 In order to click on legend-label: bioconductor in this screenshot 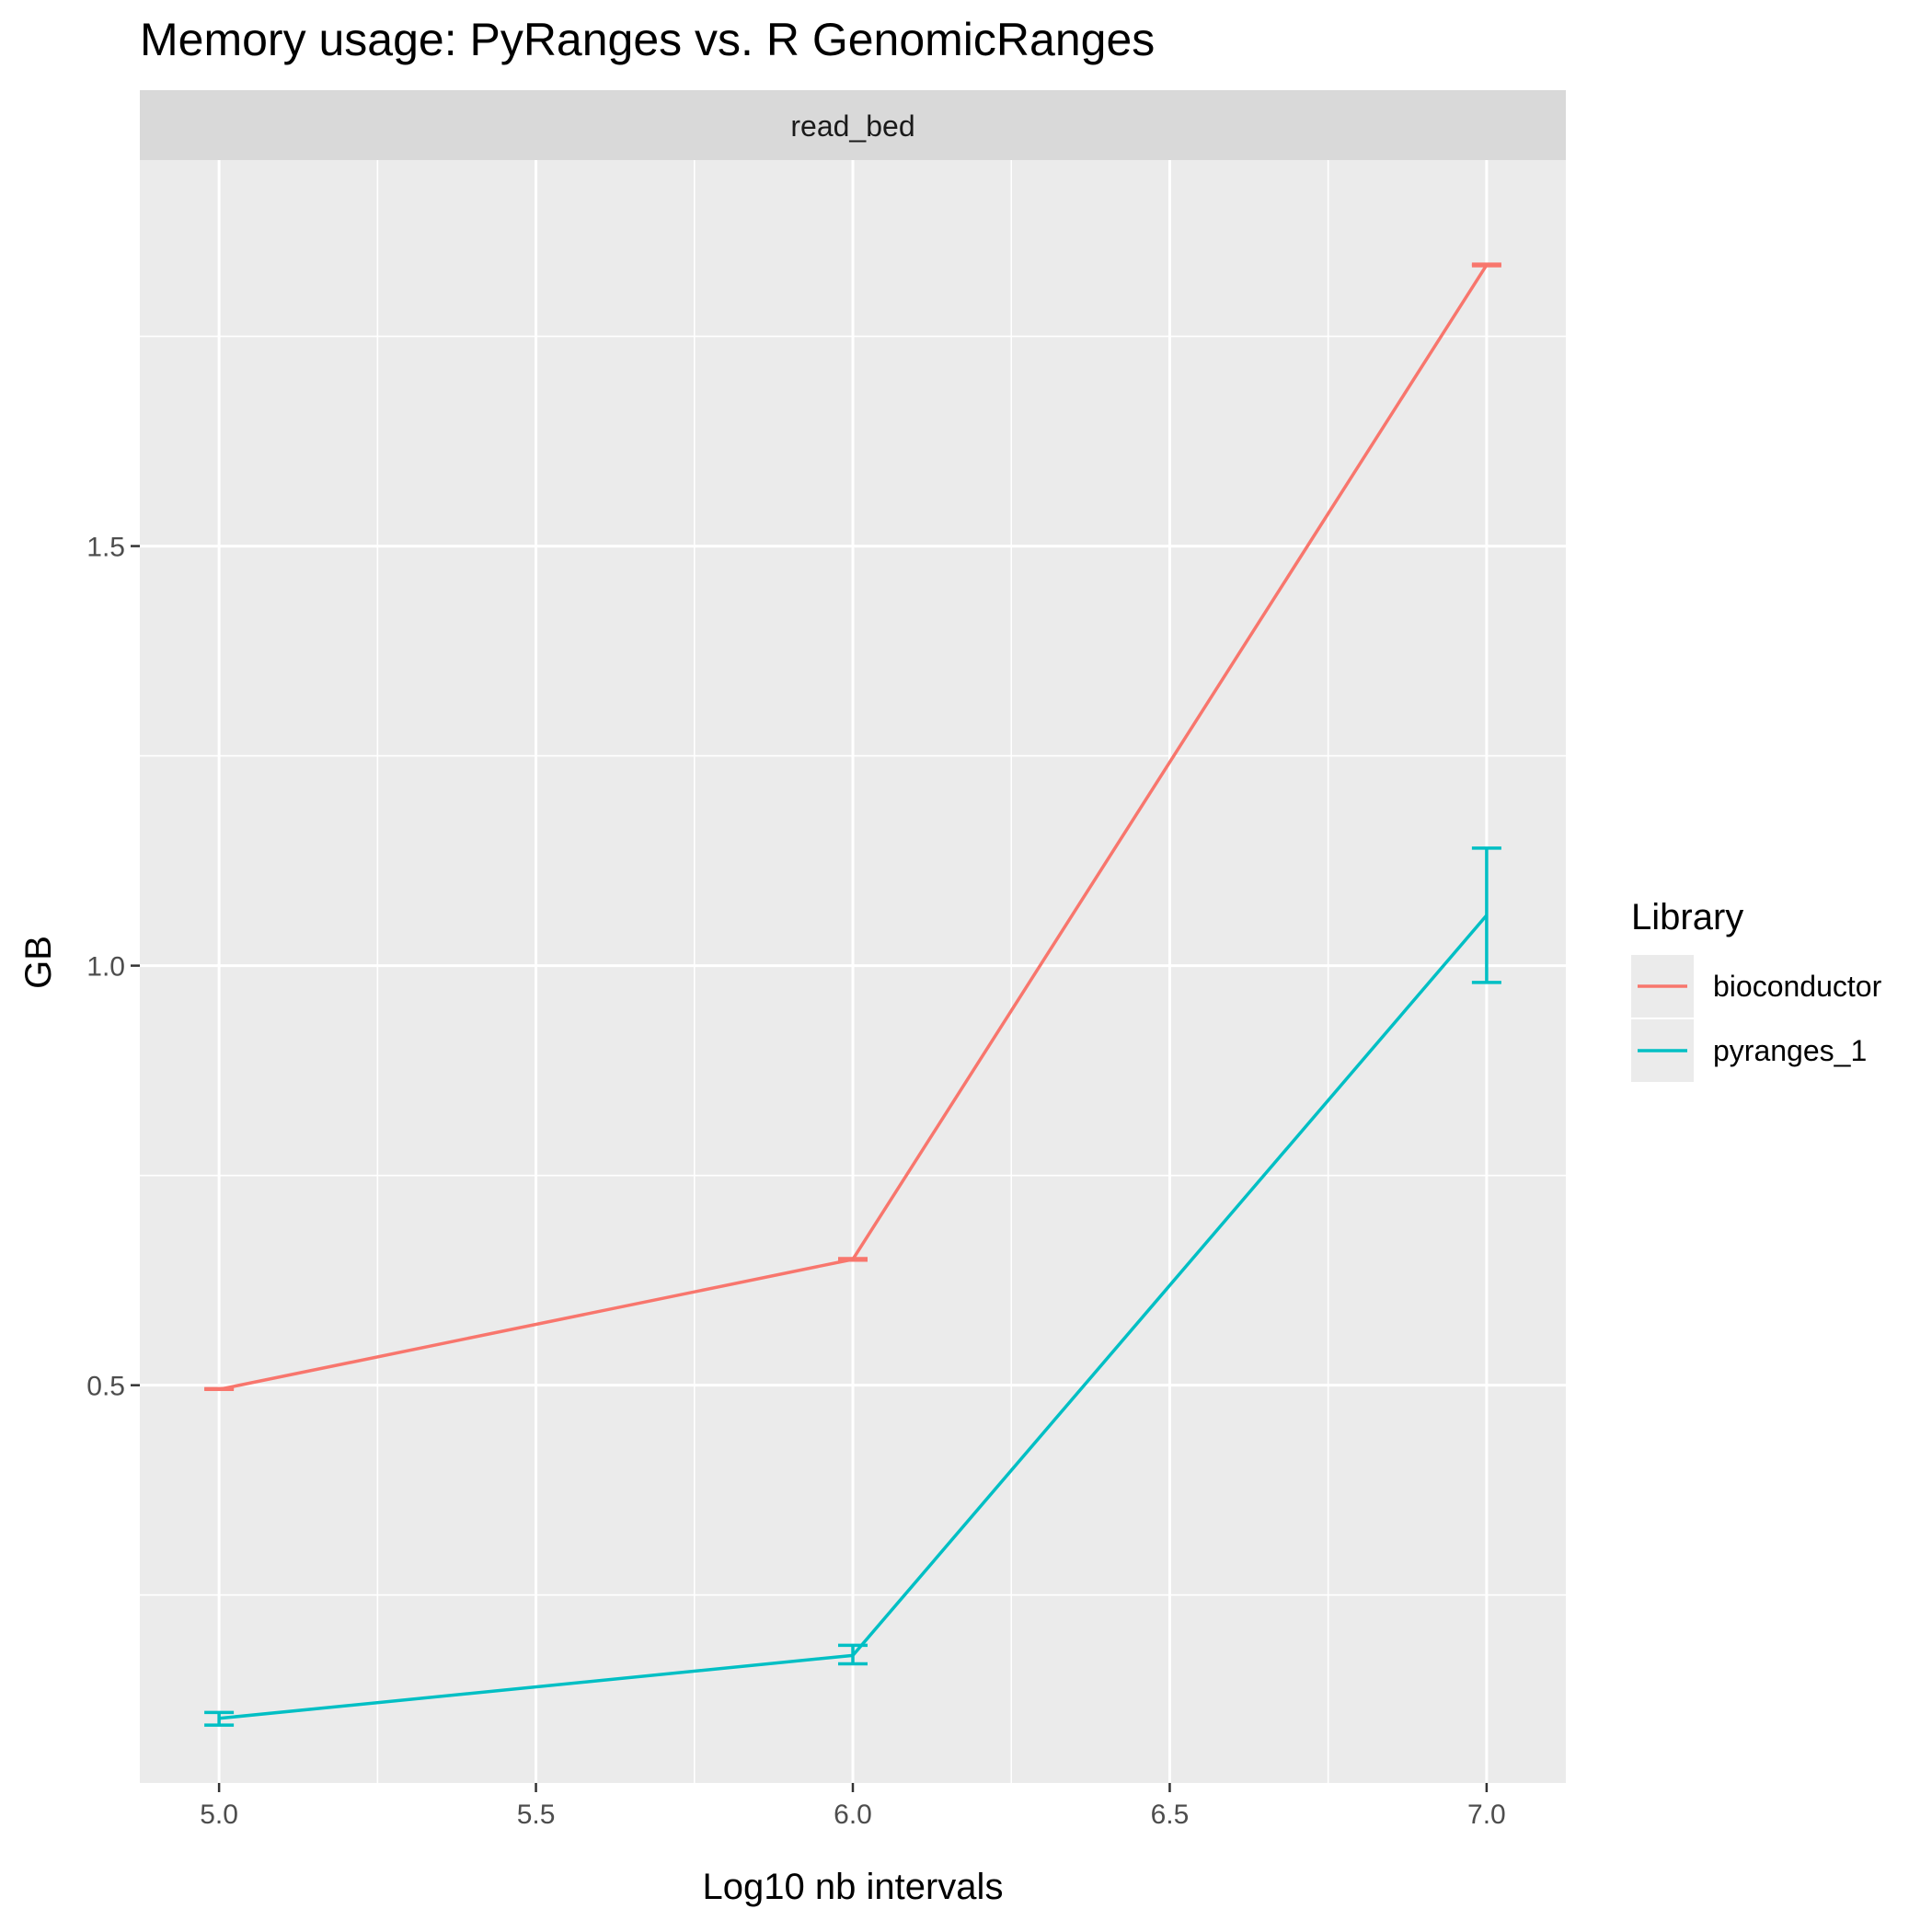, I will do `click(1797, 986)`.